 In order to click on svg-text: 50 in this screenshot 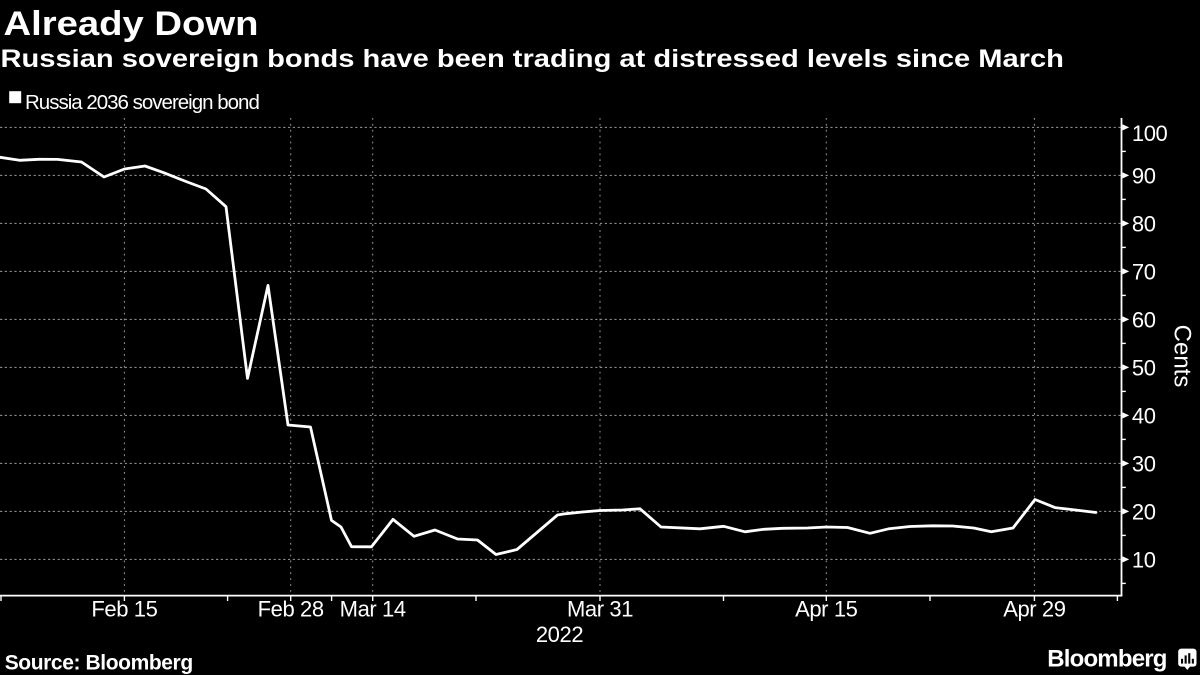, I will do `click(1144, 367)`.